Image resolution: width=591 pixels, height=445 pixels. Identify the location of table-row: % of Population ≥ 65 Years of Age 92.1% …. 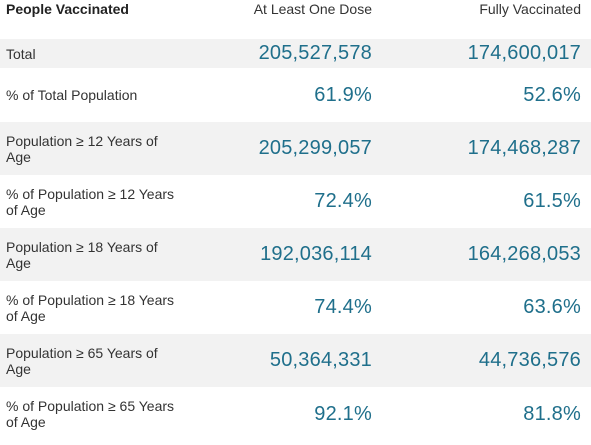
(295, 414).